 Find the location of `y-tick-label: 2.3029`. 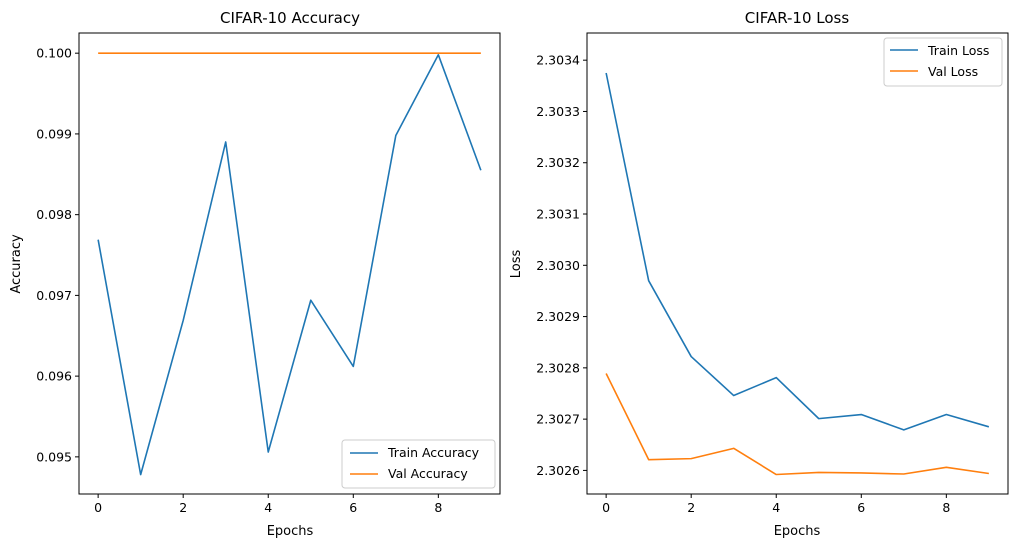

y-tick-label: 2.3029 is located at coordinates (558, 316).